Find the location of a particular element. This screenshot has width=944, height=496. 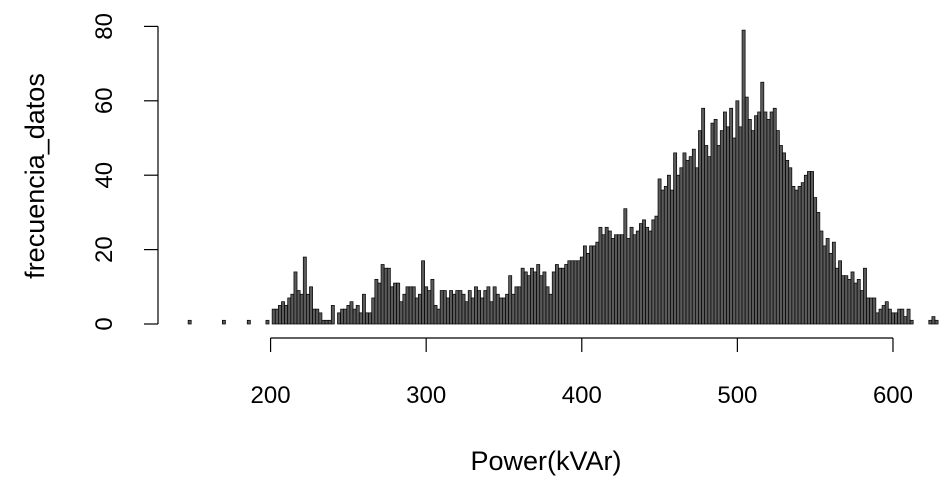

x-axis: 200 300 400 500 600 is located at coordinates (582, 373).